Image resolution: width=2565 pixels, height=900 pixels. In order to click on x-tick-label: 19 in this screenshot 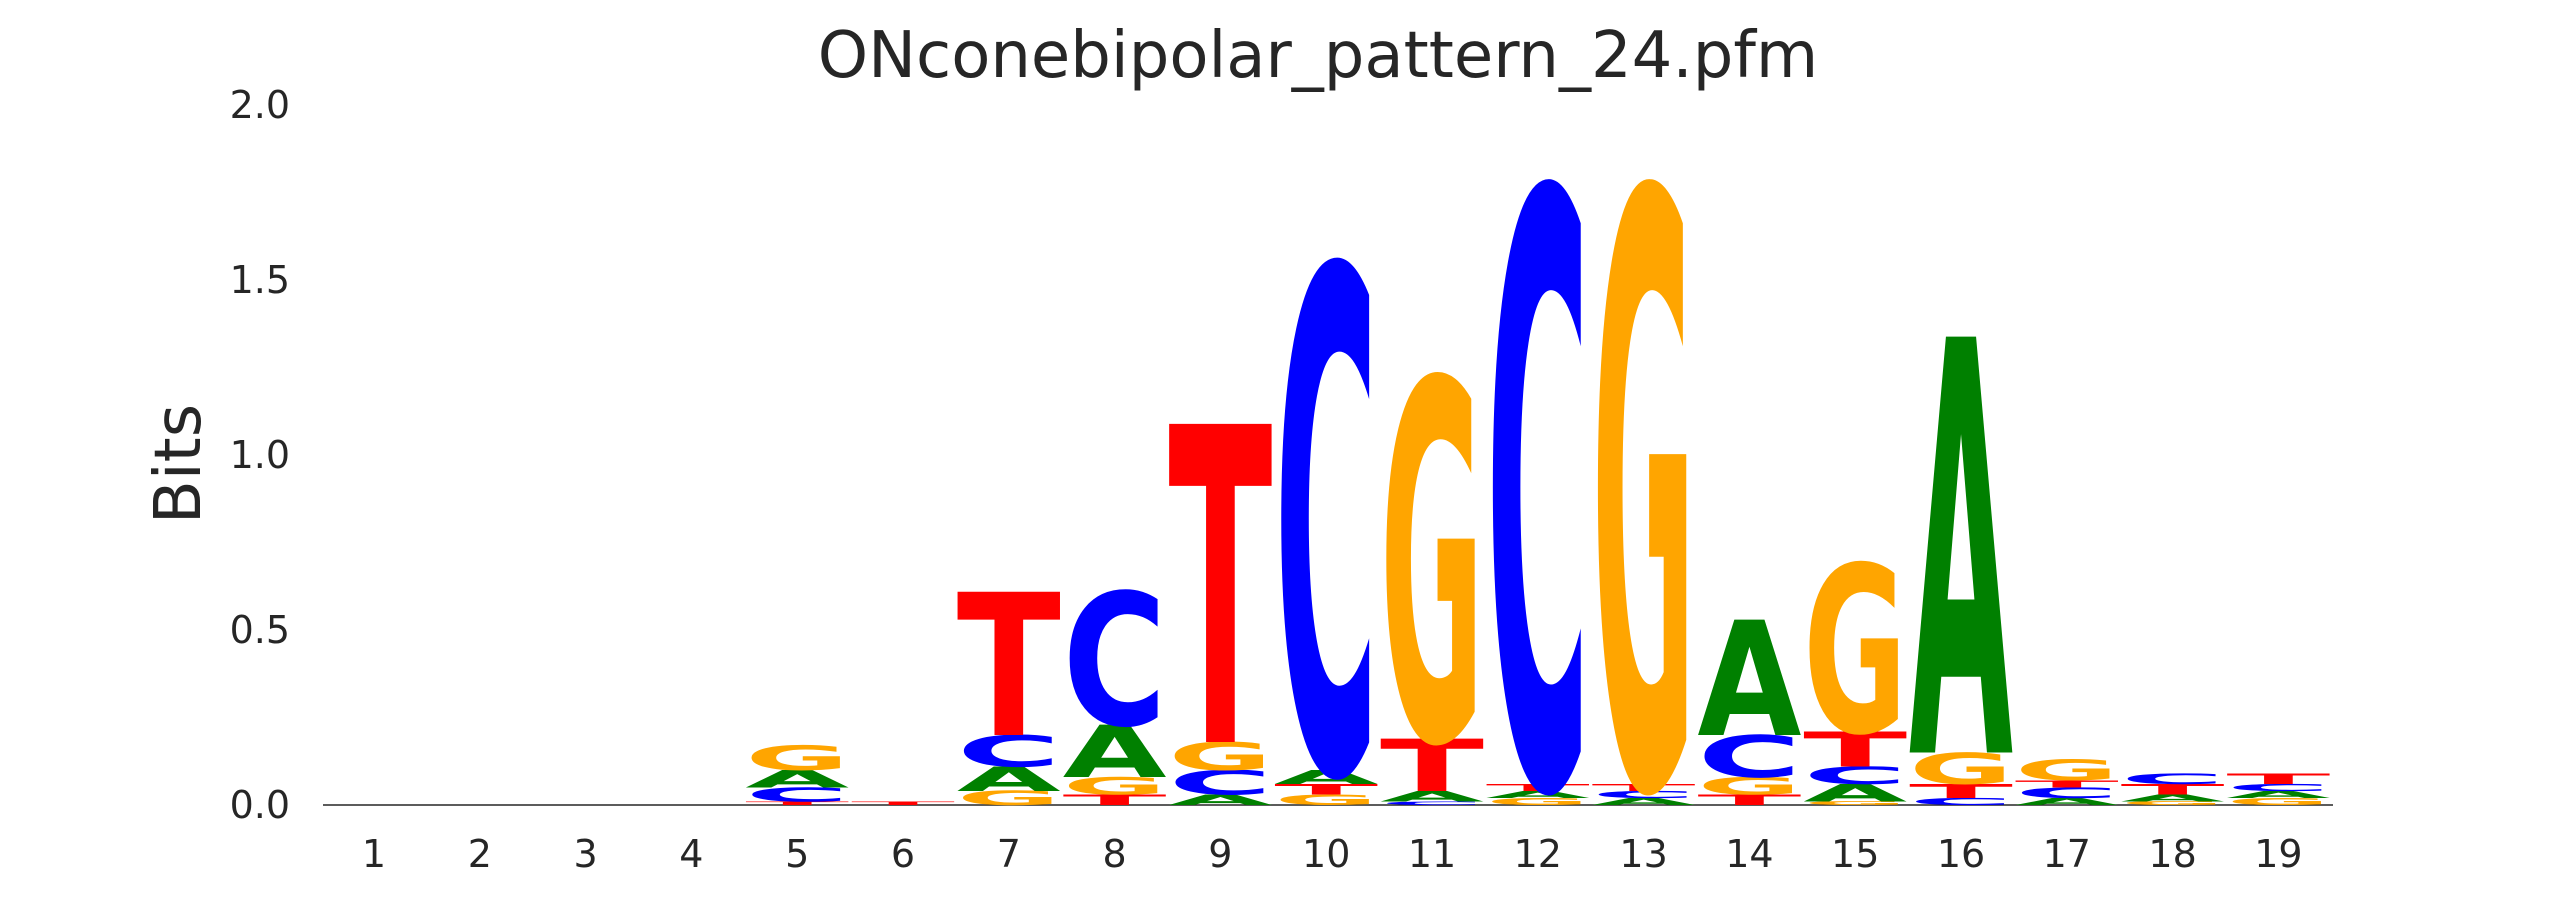, I will do `click(2278, 854)`.